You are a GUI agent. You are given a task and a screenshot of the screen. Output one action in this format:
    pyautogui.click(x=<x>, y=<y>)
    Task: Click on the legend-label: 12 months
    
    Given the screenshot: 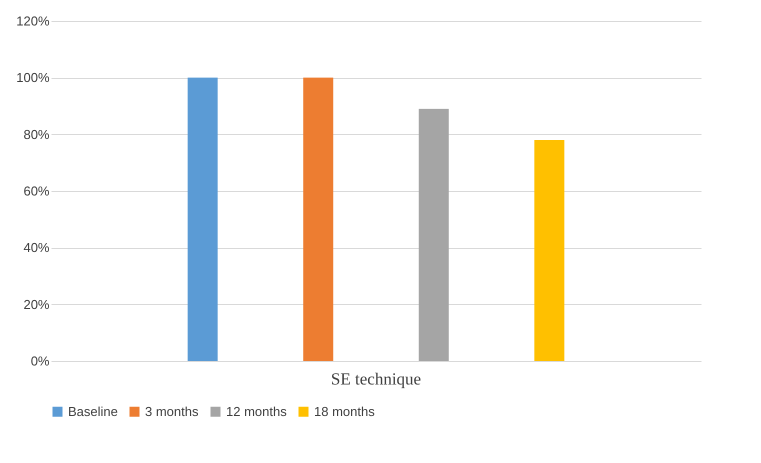 What is the action you would take?
    pyautogui.click(x=257, y=411)
    